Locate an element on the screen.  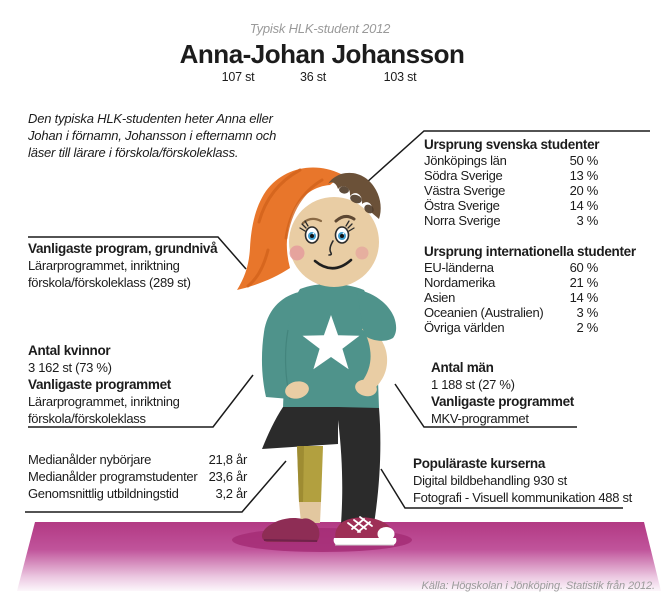
stat-row: Östra Sverige 14 % is located at coordinates (511, 205).